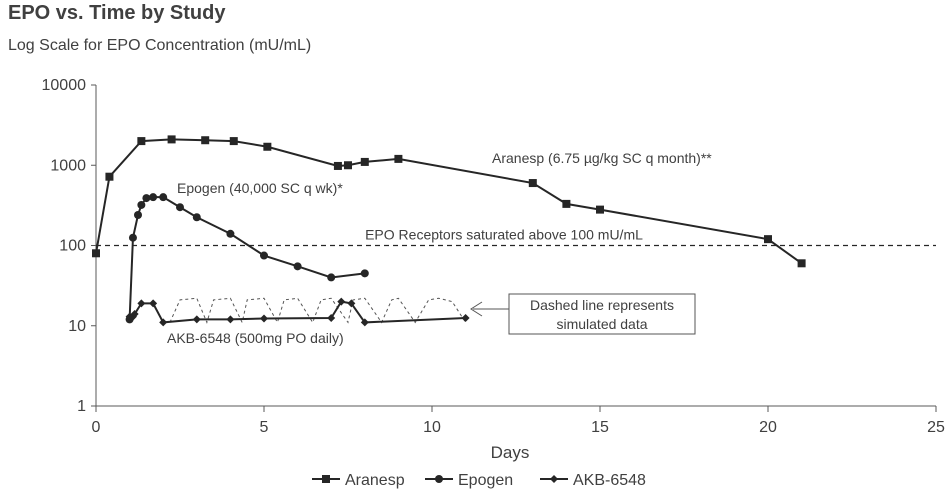 This screenshot has height=492, width=948. What do you see at coordinates (601, 324) in the screenshot?
I see `simulated-note-line-2: simulated data` at bounding box center [601, 324].